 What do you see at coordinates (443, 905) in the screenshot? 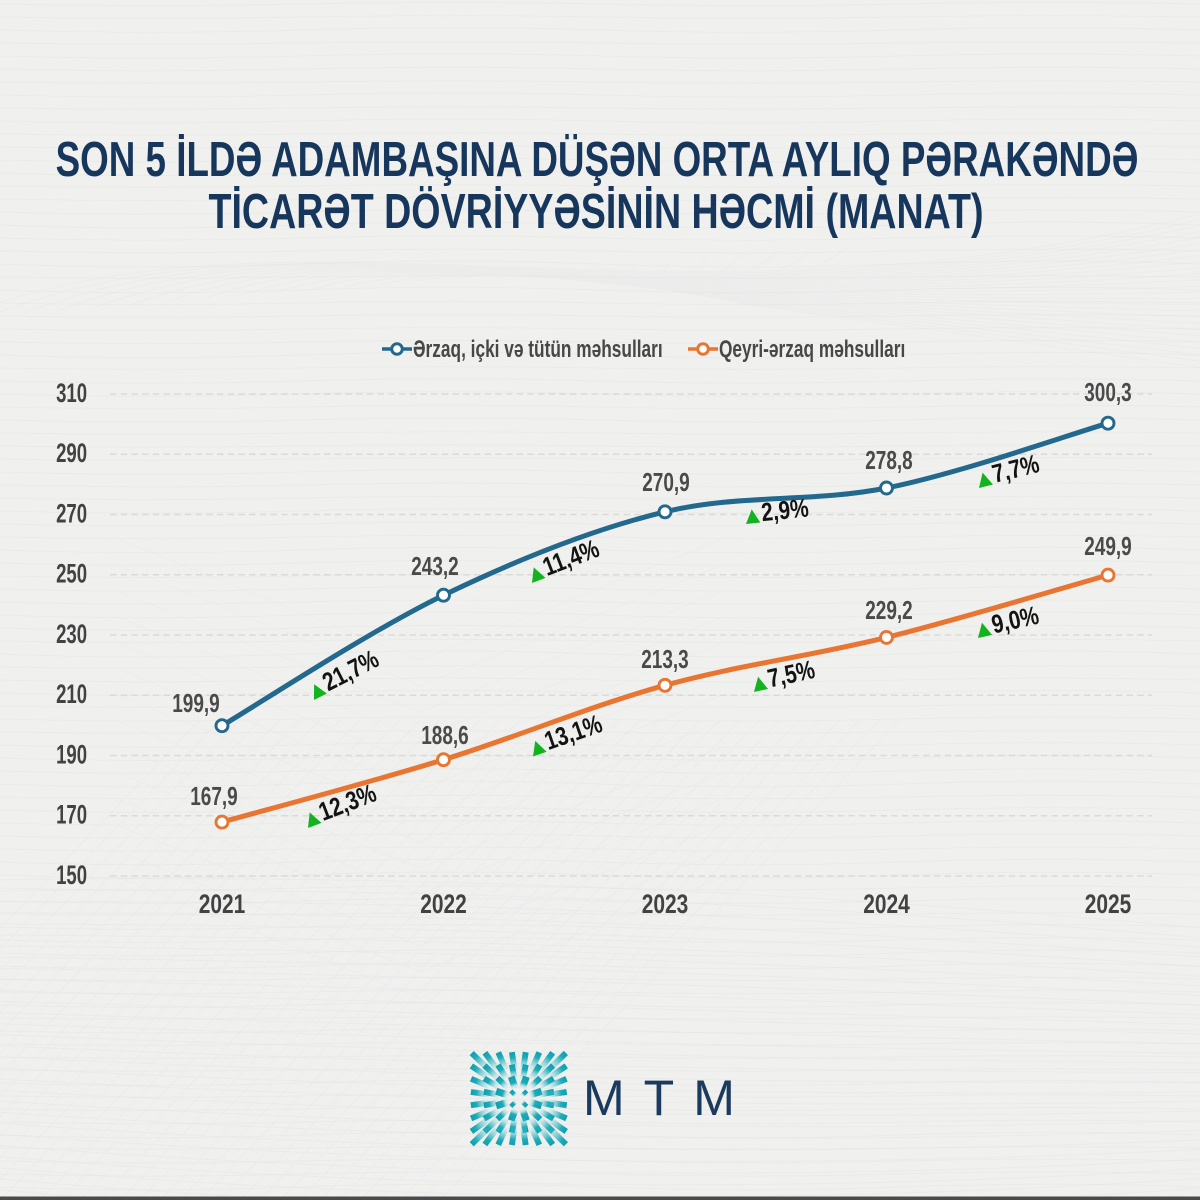
I see `svg-text: 2022` at bounding box center [443, 905].